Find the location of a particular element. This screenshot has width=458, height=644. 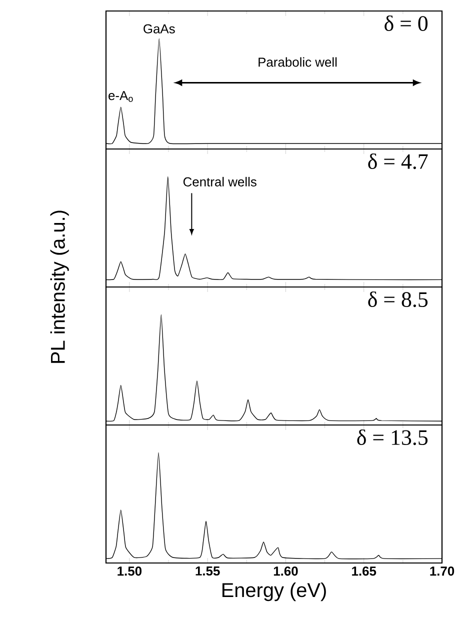

x-tick-label: 1.65 is located at coordinates (364, 571).